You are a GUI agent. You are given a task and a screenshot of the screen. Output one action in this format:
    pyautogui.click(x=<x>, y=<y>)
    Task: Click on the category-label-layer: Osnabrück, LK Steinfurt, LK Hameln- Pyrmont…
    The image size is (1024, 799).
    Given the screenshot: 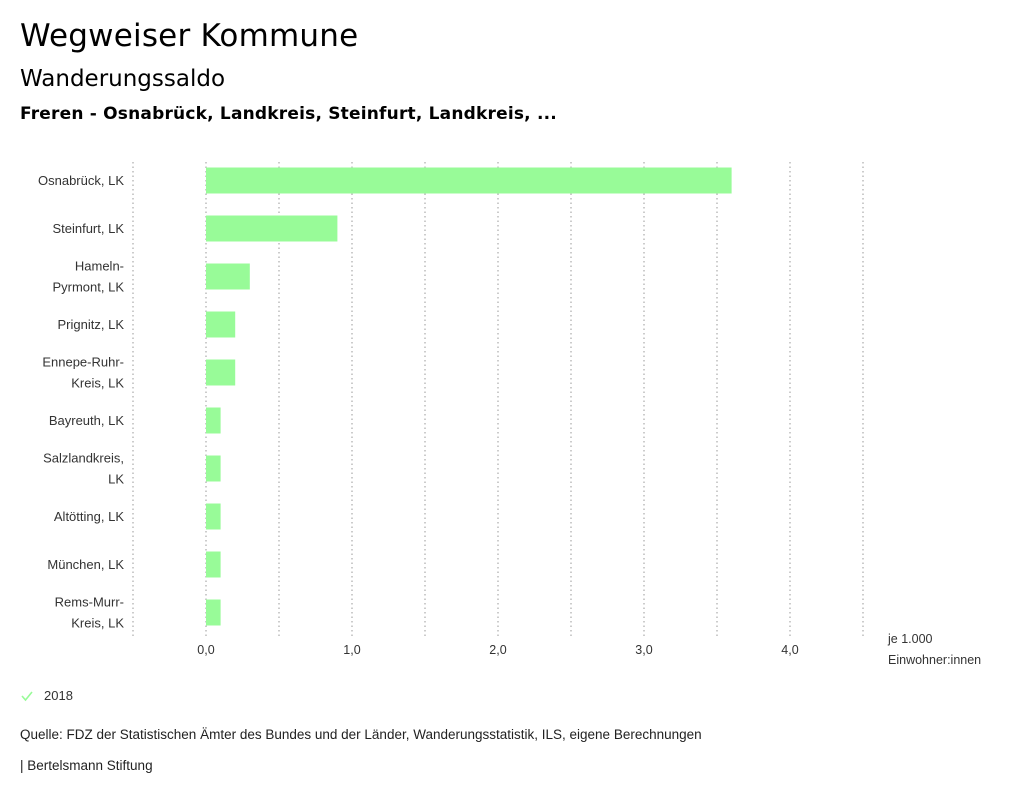 What is the action you would take?
    pyautogui.click(x=81, y=402)
    